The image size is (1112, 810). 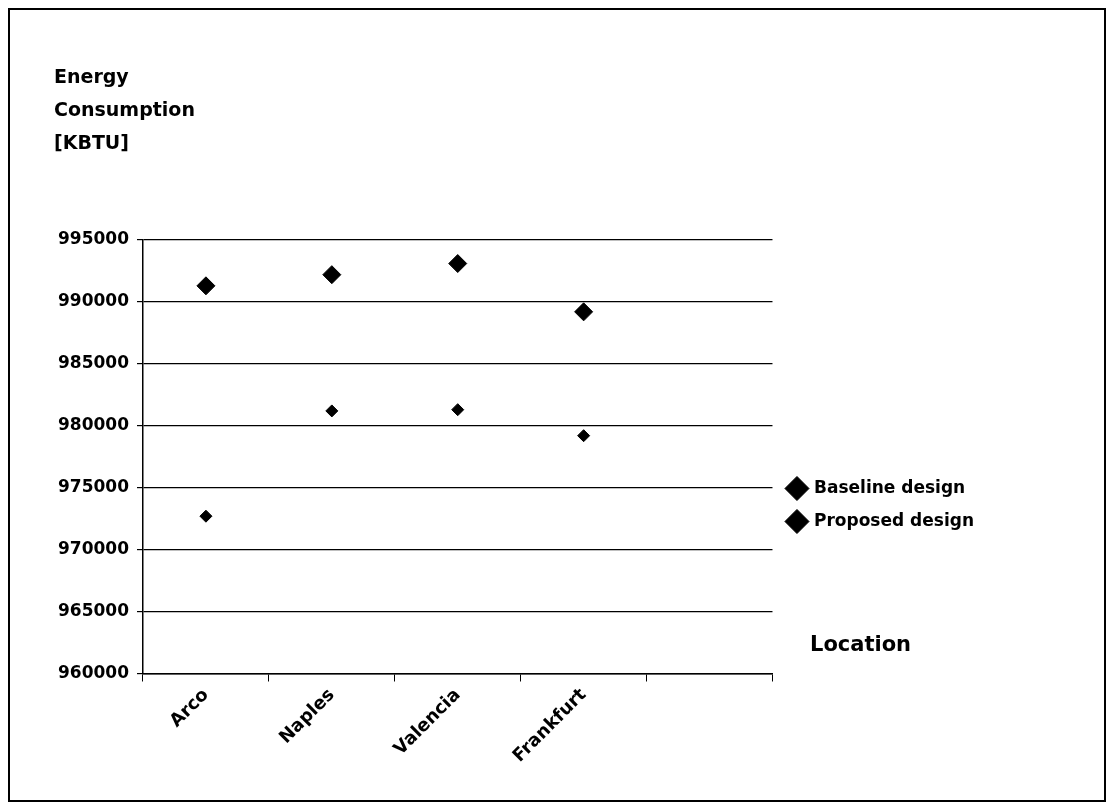 I want to click on x-axis-title: Location, so click(x=861, y=644).